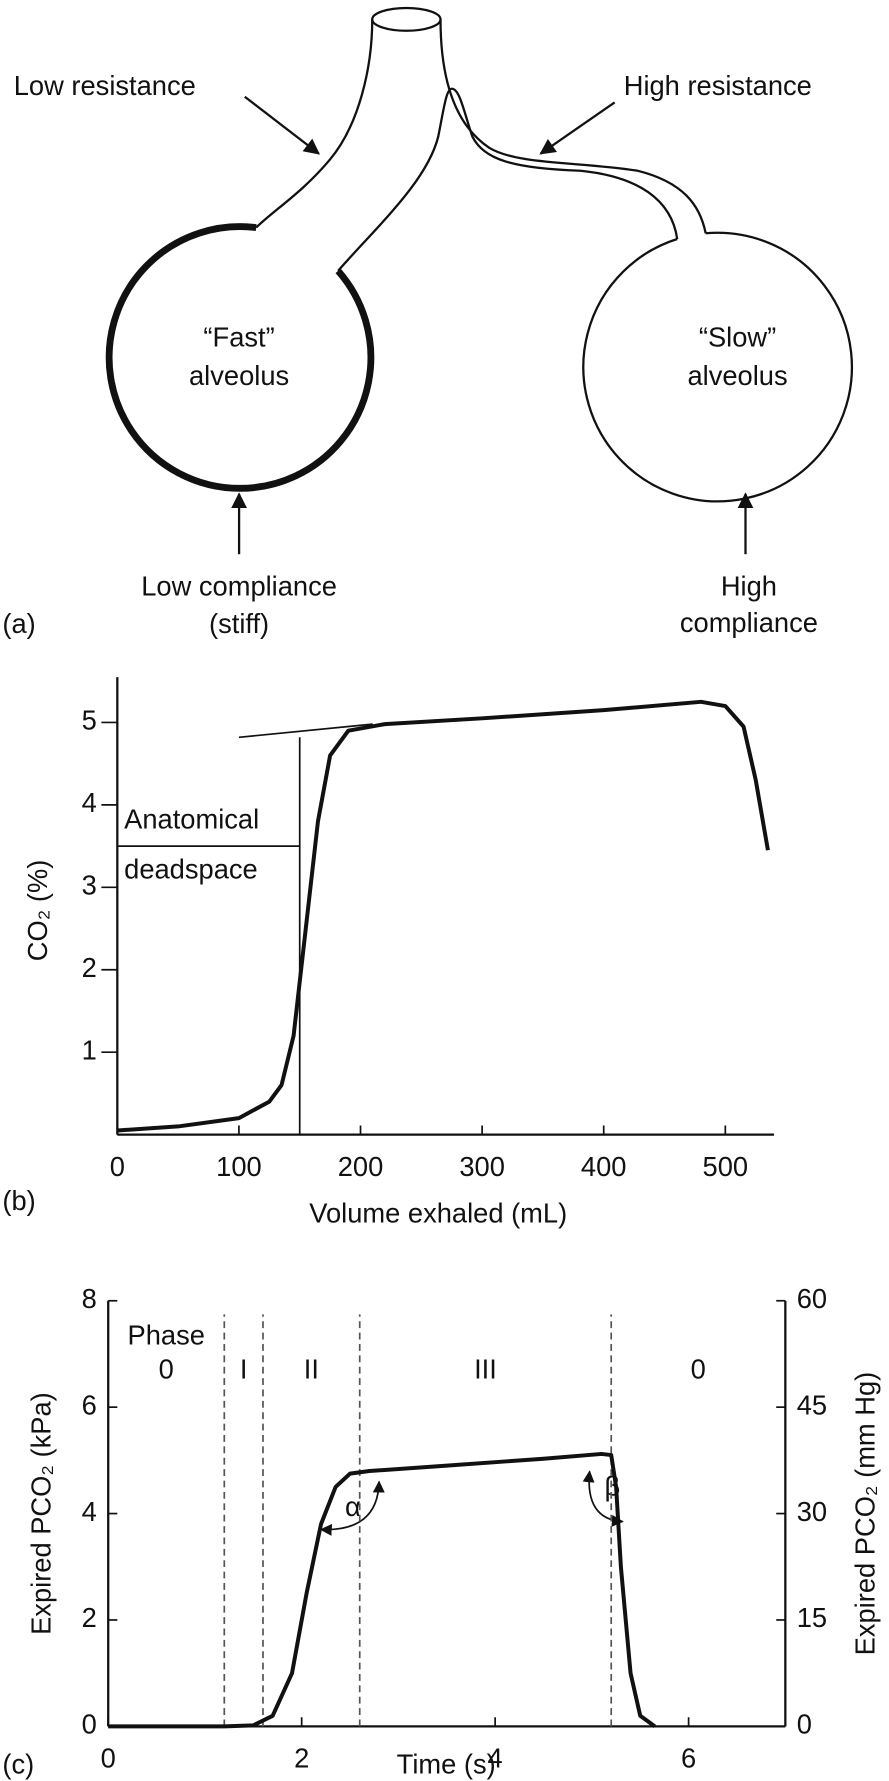 Image resolution: width=889 pixels, height=1781 pixels. Describe the element at coordinates (244, 1369) in the screenshot. I see `phase-label: I` at that location.